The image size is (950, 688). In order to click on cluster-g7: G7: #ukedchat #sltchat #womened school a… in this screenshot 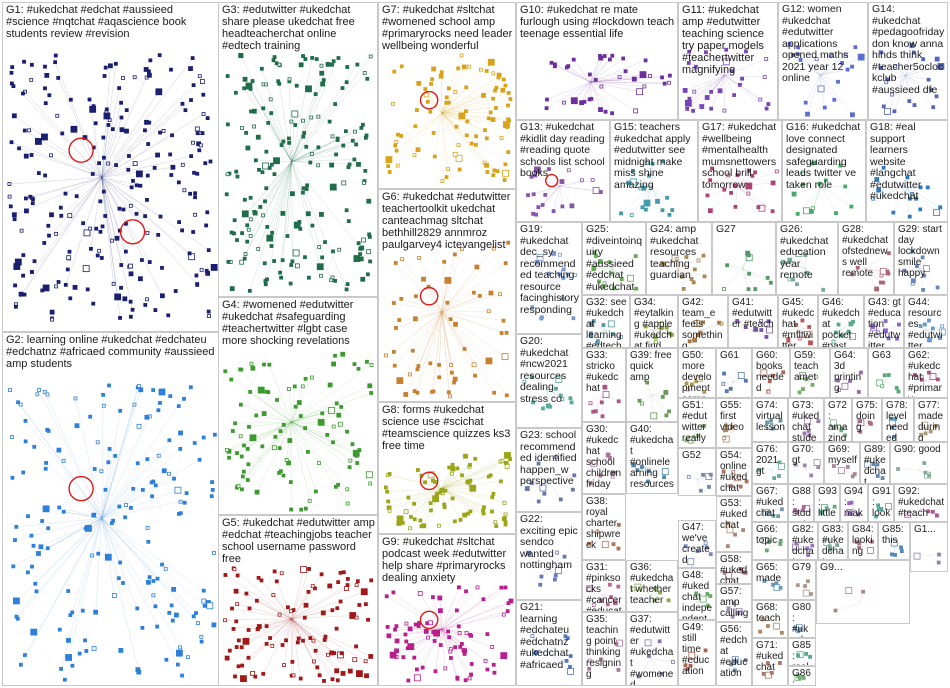, I will do `click(447, 95)`.